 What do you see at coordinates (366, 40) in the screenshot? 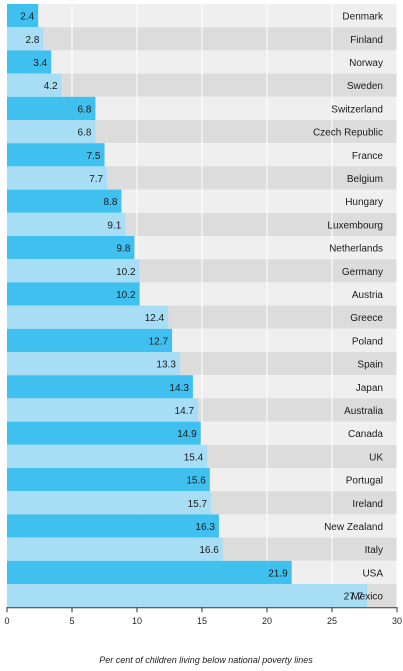
I see `country-label: Finland` at bounding box center [366, 40].